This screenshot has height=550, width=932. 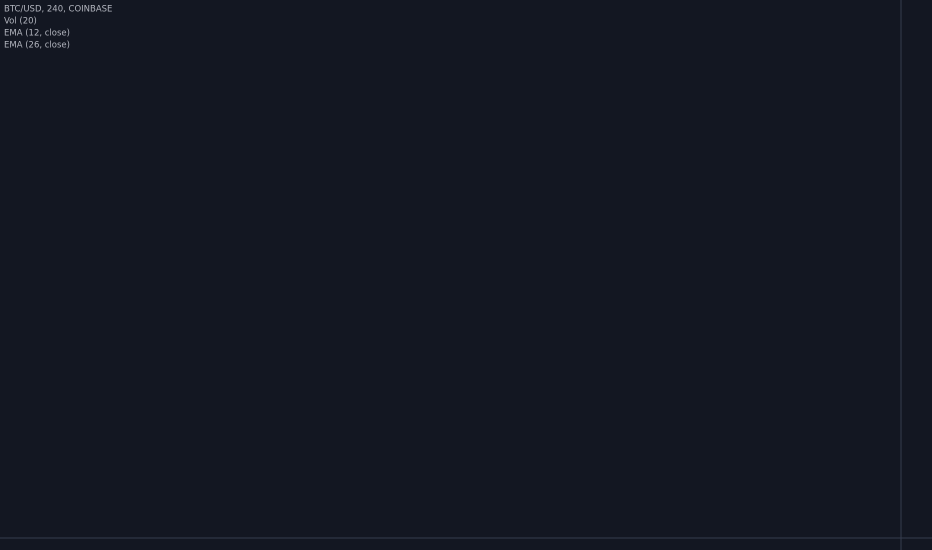 What do you see at coordinates (37, 34) in the screenshot?
I see `legend-ema: EMA (12, close)` at bounding box center [37, 34].